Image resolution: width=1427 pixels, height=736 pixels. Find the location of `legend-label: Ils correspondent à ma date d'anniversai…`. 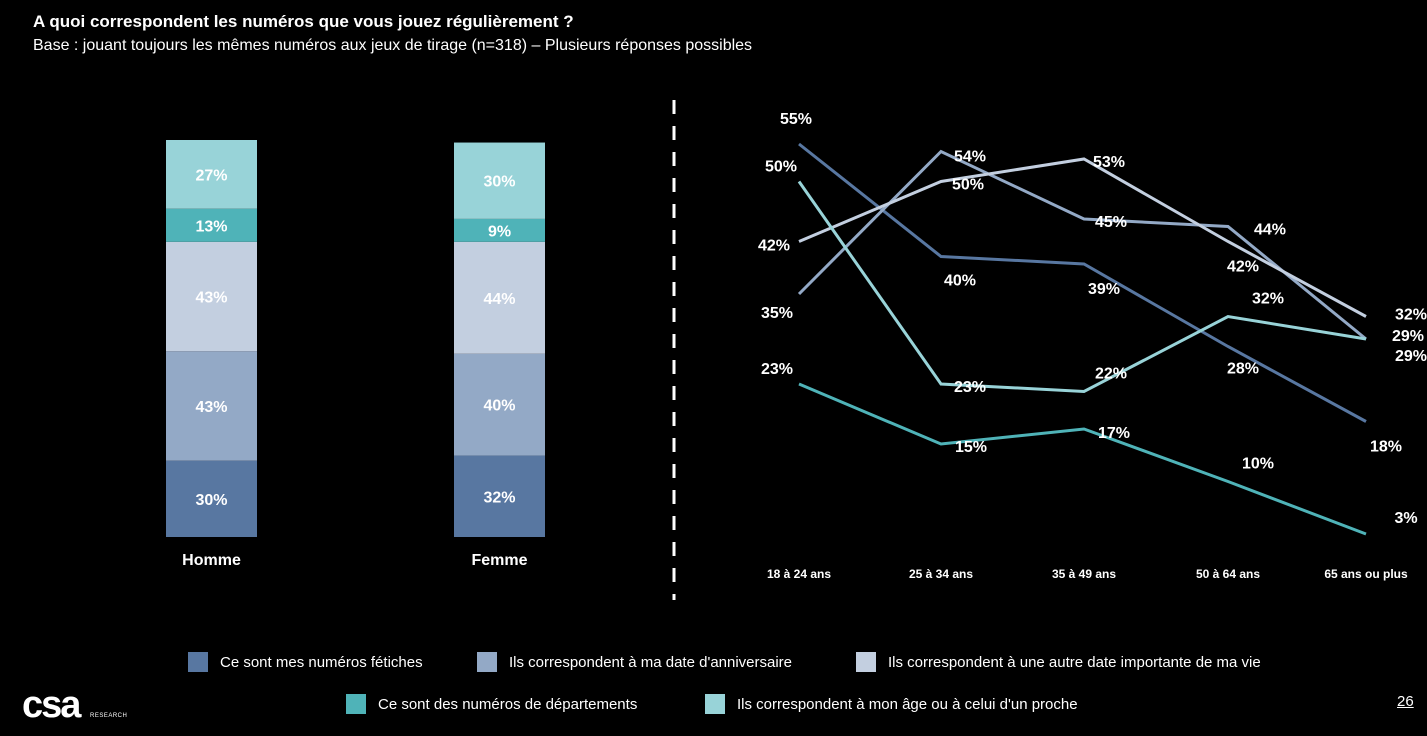

legend-label: Ils correspondent à ma date d'anniversai… is located at coordinates (651, 662).